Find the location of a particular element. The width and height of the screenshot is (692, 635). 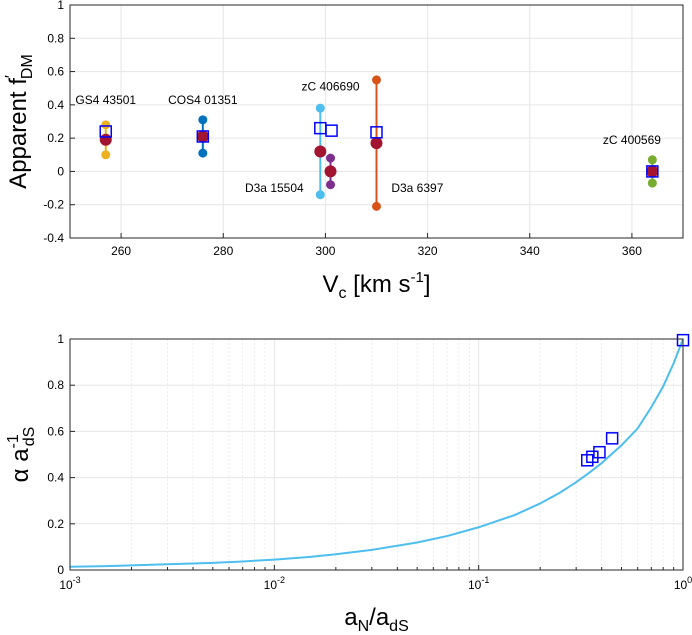

top-x-tick-label: 320 is located at coordinates (428, 251).